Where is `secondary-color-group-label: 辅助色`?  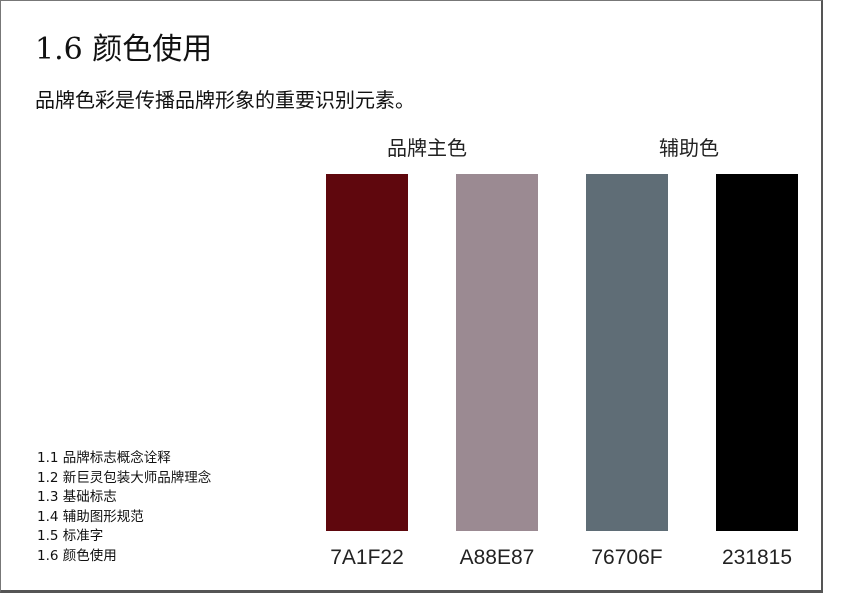 secondary-color-group-label: 辅助色 is located at coordinates (689, 148).